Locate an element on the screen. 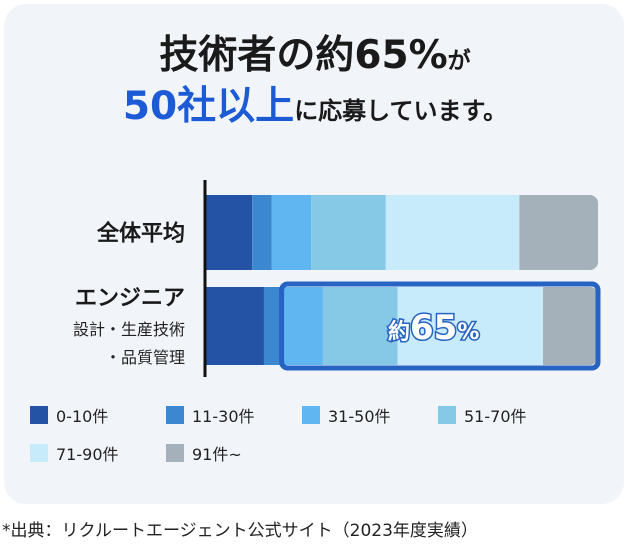  headline-suffix-1: が is located at coordinates (459, 61).